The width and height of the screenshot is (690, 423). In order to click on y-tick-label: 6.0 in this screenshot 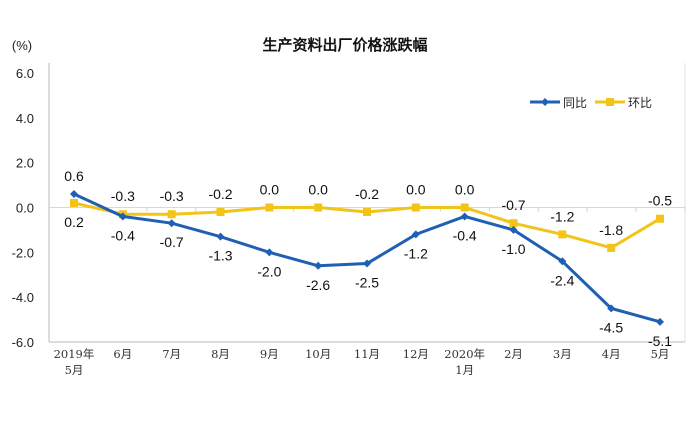, I will do `click(25, 73)`.